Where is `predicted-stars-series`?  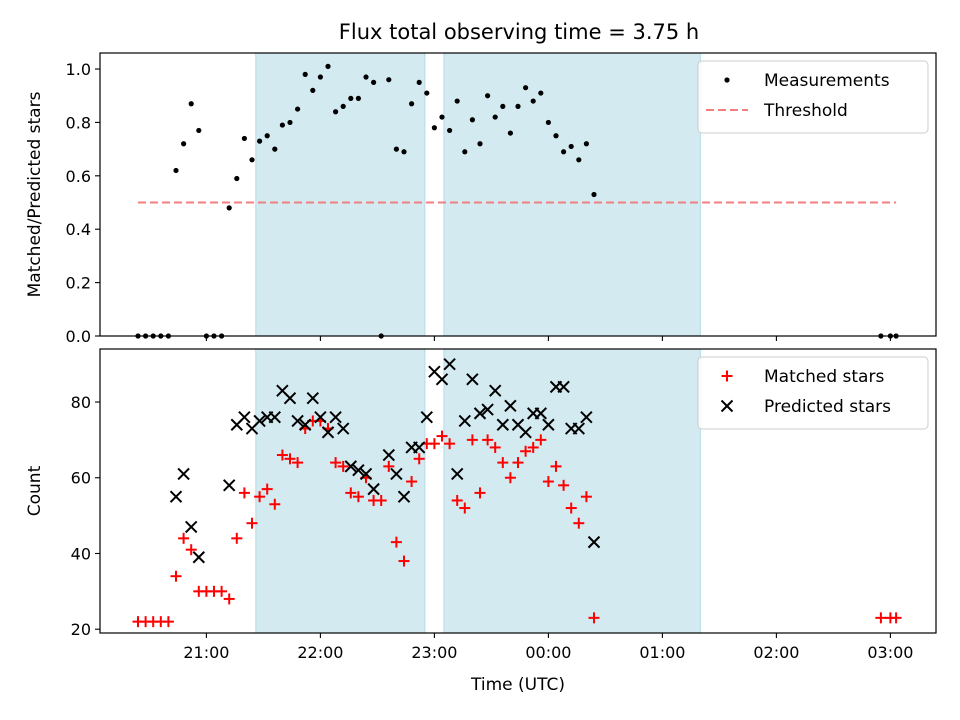
predicted-stars-series is located at coordinates (385, 460).